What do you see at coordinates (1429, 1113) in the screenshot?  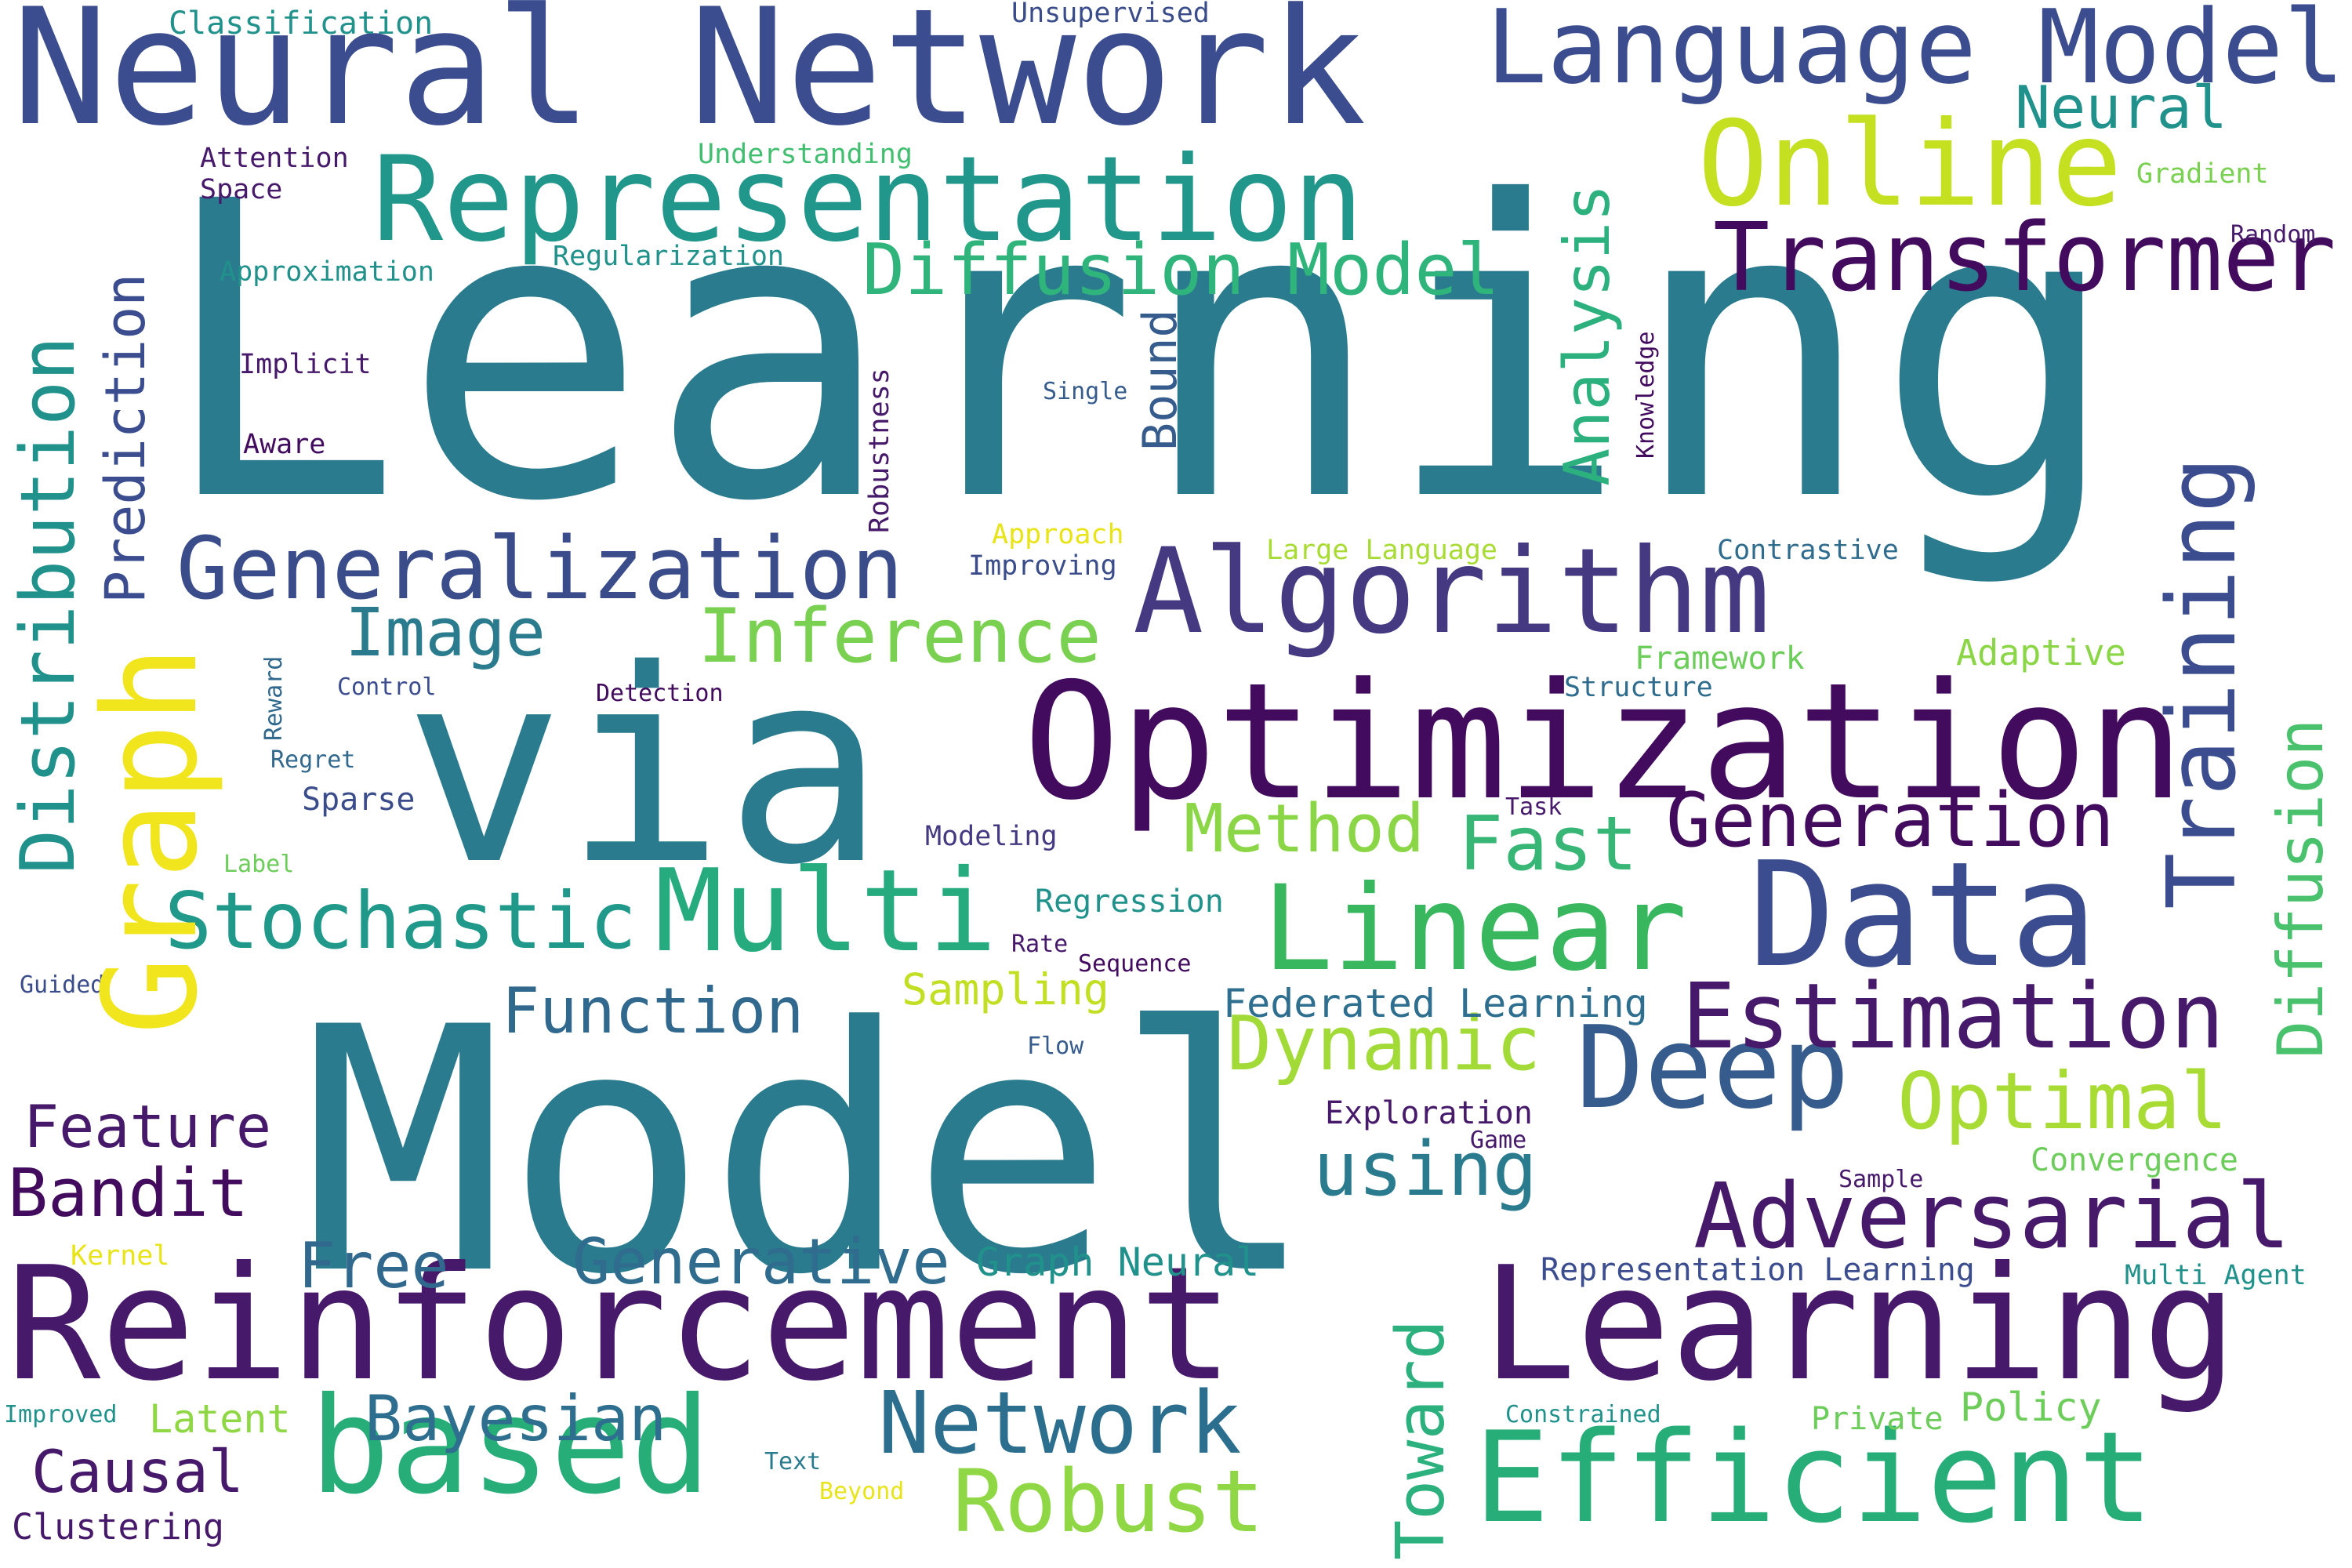 I see `word-exploration-48: Exploration` at bounding box center [1429, 1113].